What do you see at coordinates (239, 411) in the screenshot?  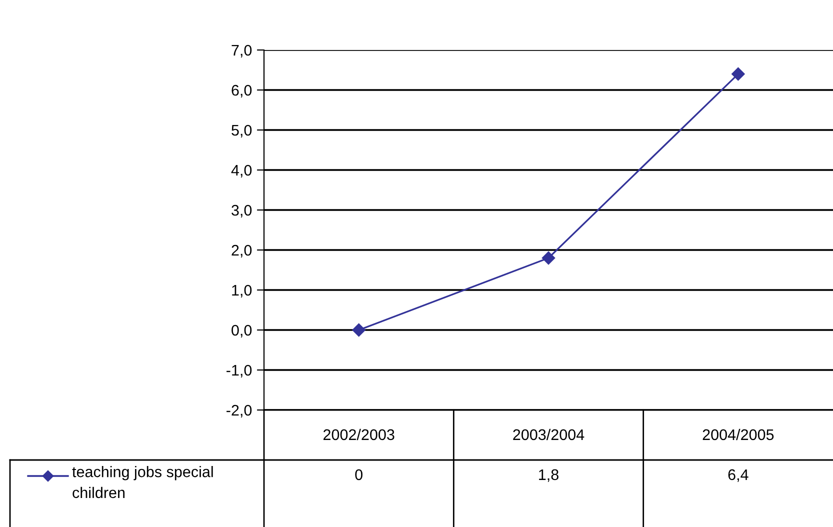 I see `y-tick-label: -2,0` at bounding box center [239, 411].